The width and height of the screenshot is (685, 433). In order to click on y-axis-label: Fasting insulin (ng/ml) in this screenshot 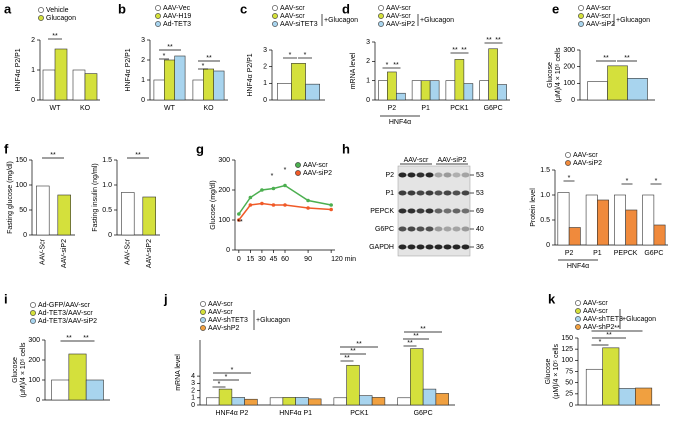, I will do `click(95, 197)`.